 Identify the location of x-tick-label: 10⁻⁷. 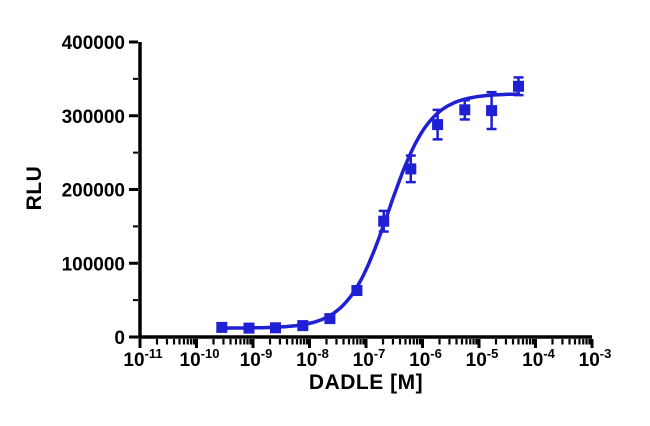
(369, 358).